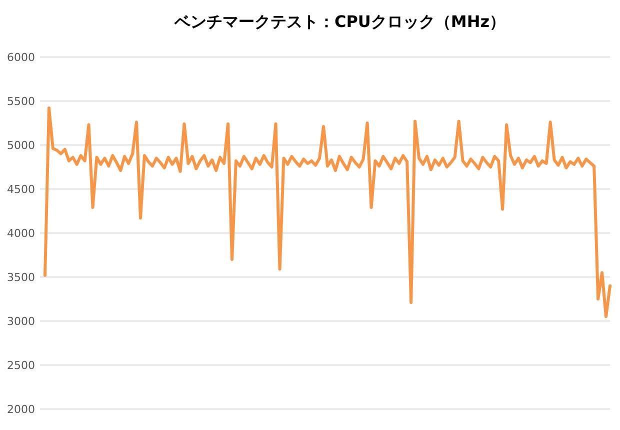  I want to click on y-tick-label: 4500, so click(21, 189).